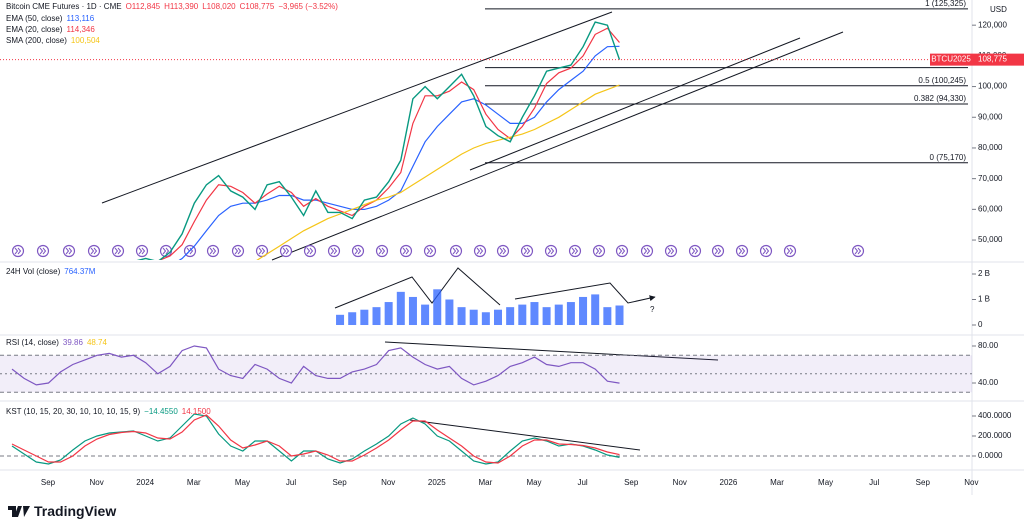 Image resolution: width=1024 pixels, height=531 pixels. What do you see at coordinates (951, 59) in the screenshot?
I see `symbol-tag-bg` at bounding box center [951, 59].